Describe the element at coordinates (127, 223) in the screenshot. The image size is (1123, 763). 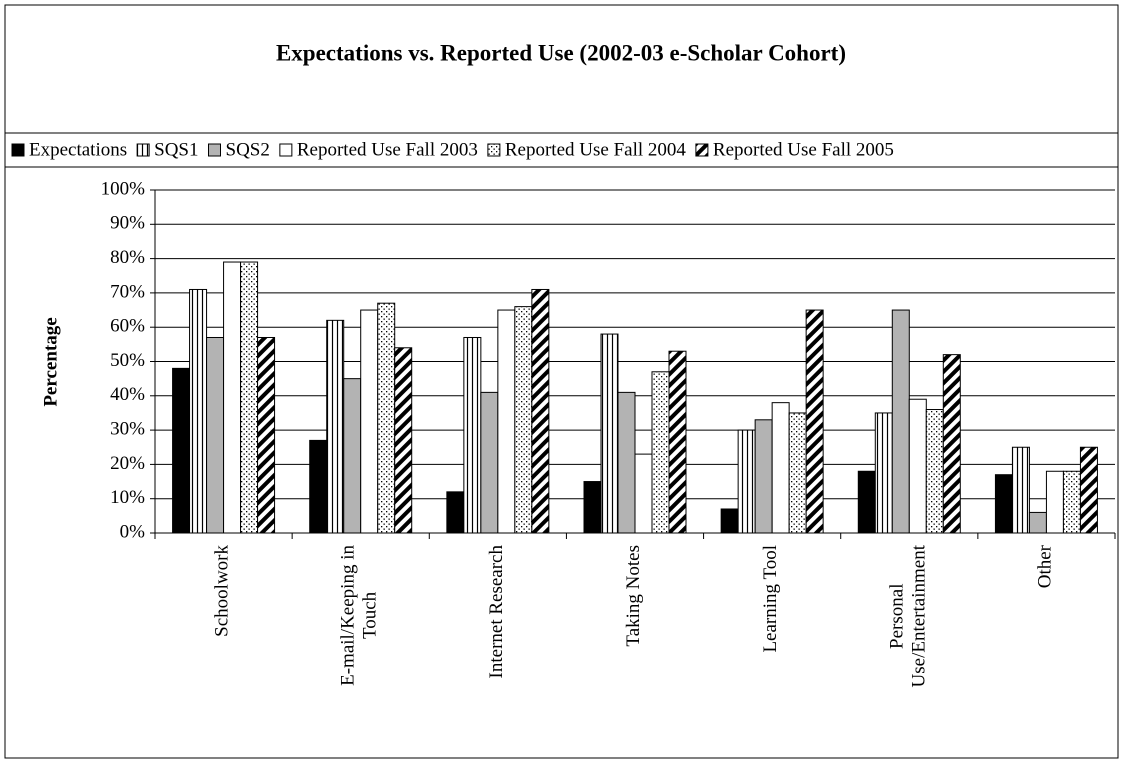
I see `y-tick-label: 90%` at that location.